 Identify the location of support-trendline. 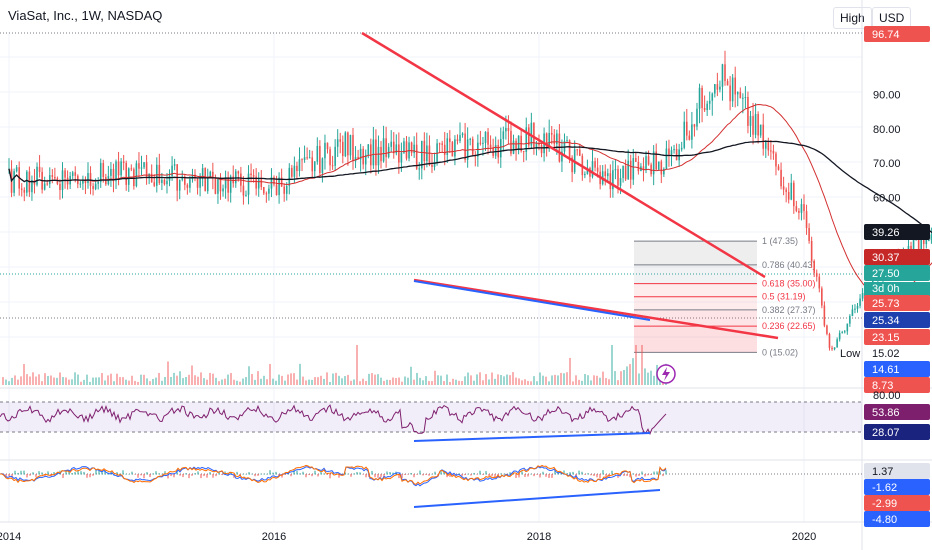
(596, 309).